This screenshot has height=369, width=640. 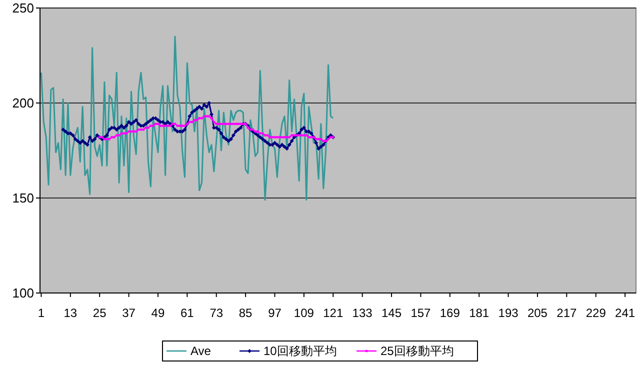 What do you see at coordinates (362, 313) in the screenshot?
I see `x-tick-label: 133` at bounding box center [362, 313].